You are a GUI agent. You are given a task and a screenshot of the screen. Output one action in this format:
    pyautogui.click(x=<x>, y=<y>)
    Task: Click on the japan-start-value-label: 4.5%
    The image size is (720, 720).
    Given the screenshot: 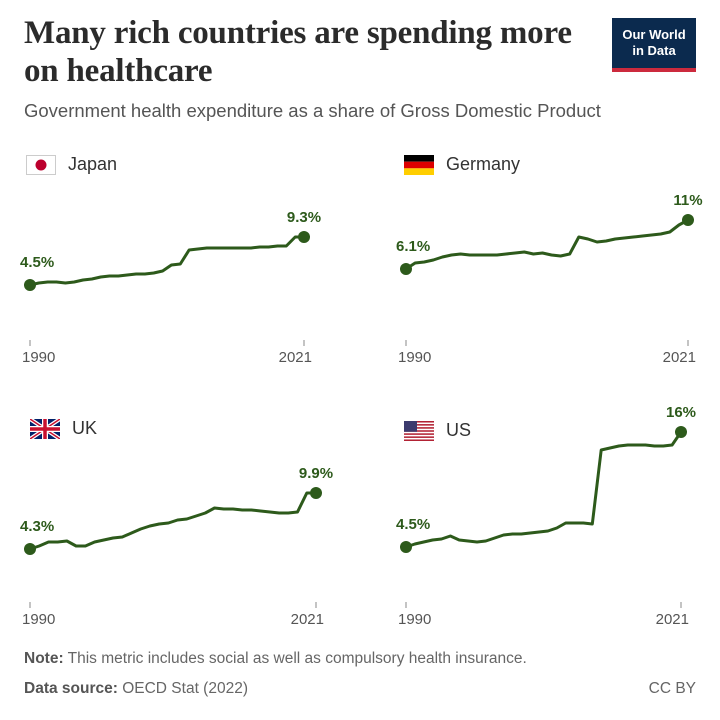 What is the action you would take?
    pyautogui.click(x=37, y=262)
    